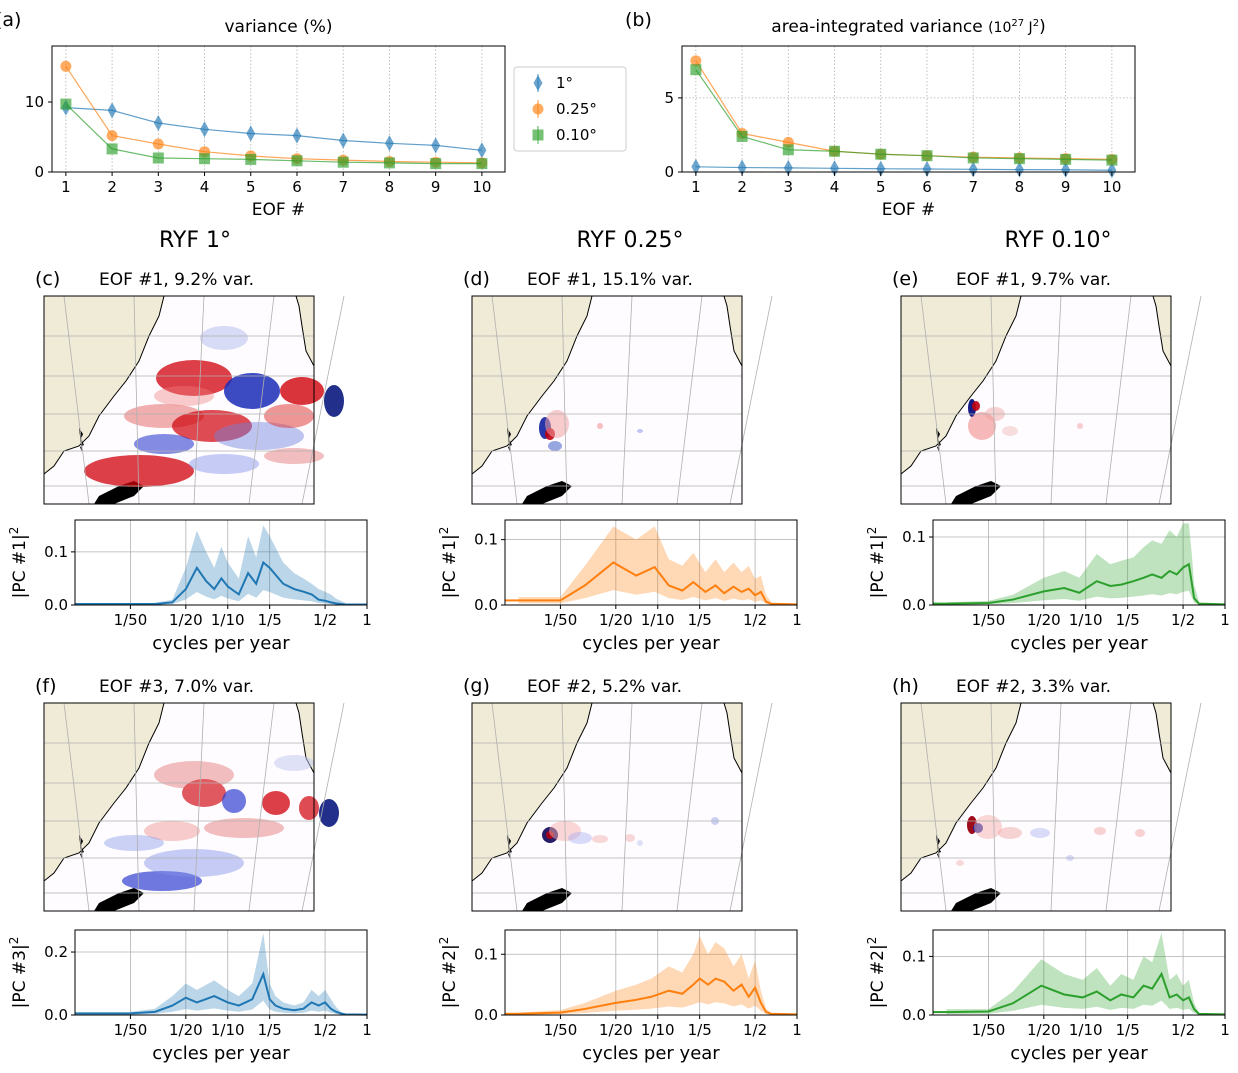 The image size is (1238, 1073). What do you see at coordinates (179, 400) in the screenshot?
I see `map-frame` at bounding box center [179, 400].